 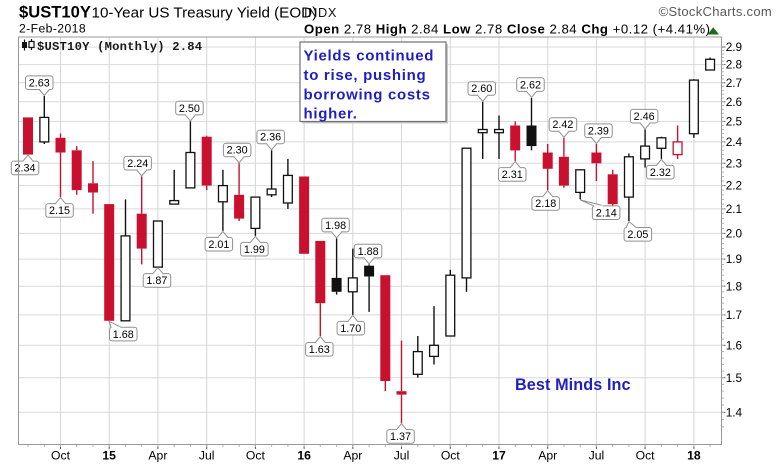 What do you see at coordinates (335, 226) in the screenshot?
I see `svg-text: 1.98` at bounding box center [335, 226].